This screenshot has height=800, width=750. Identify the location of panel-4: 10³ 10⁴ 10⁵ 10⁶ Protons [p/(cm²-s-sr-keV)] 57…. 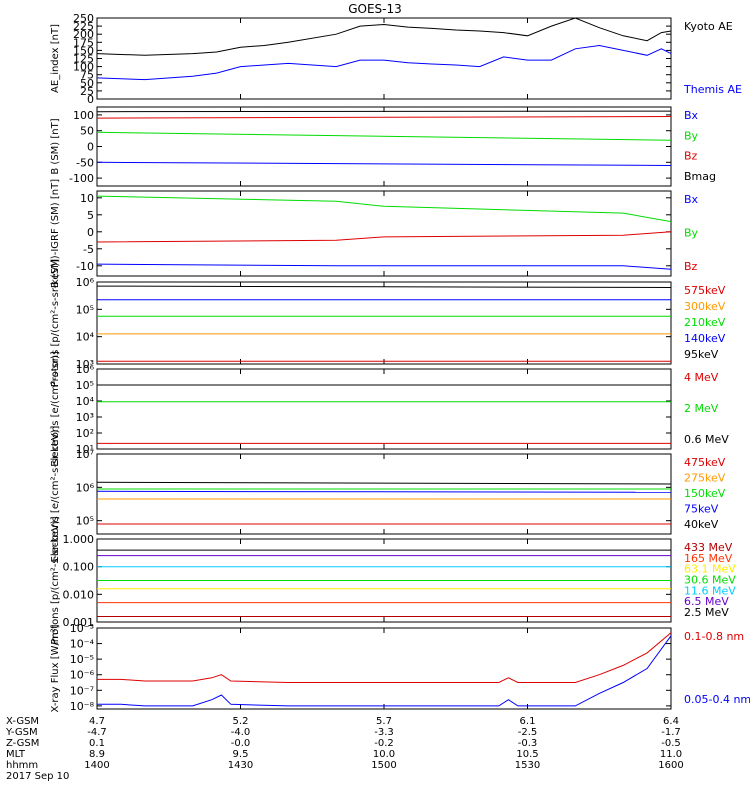
(388, 323).